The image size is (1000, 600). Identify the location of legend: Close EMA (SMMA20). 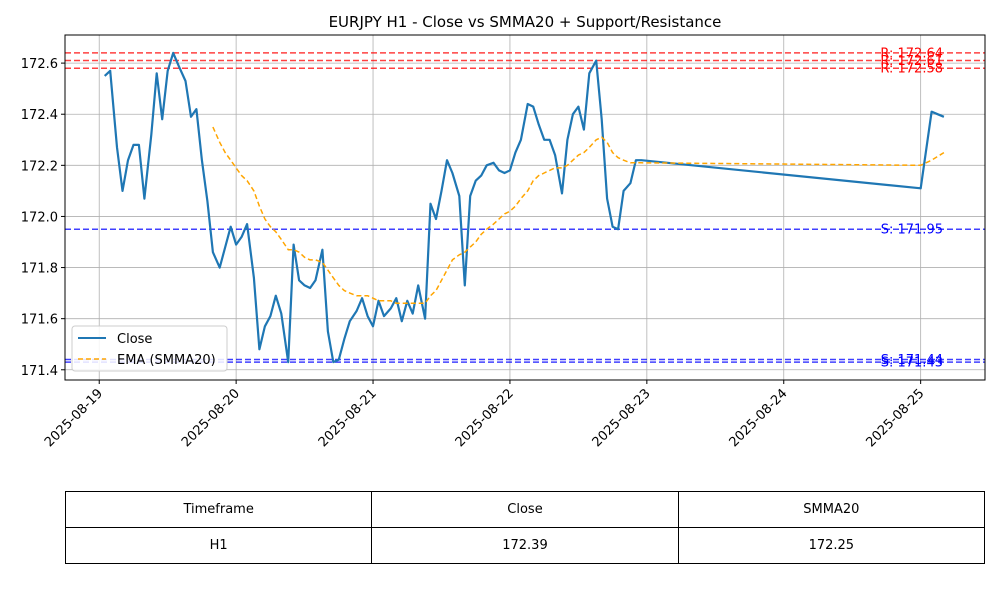
(149, 348).